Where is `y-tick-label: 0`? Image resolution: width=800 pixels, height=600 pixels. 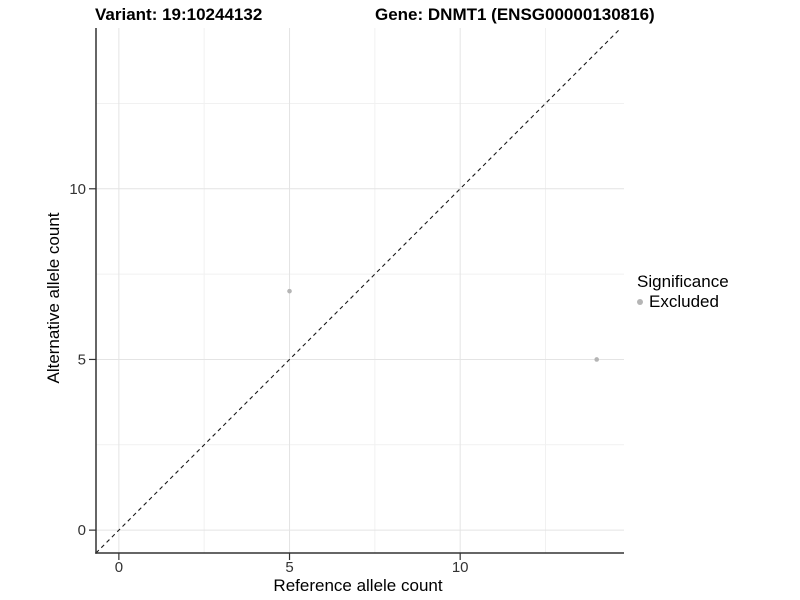
y-tick-label: 0 is located at coordinates (82, 530).